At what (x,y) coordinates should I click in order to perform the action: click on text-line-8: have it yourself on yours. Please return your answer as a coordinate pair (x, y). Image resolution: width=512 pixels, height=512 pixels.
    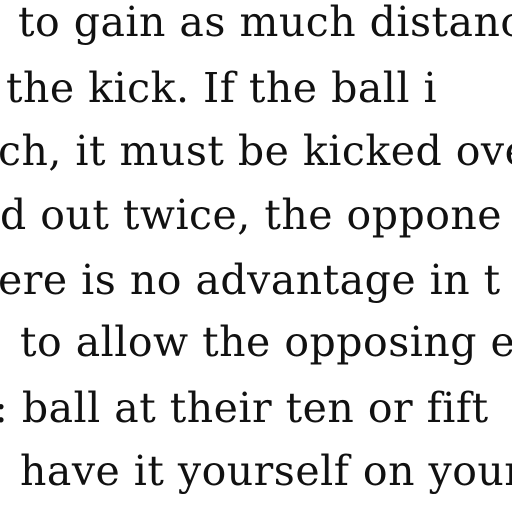
    Looking at the image, I should click on (266, 471).